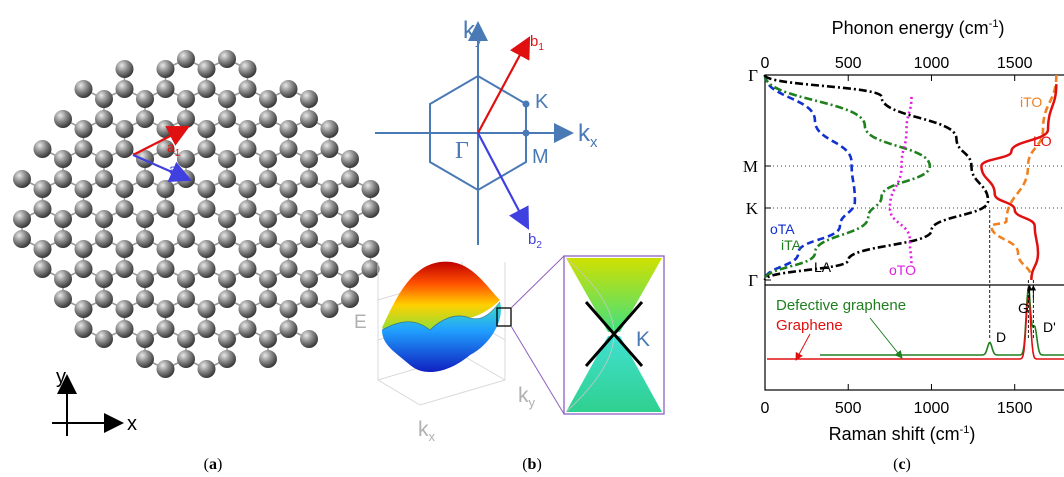  What do you see at coordinates (213, 464) in the screenshot?
I see `caption-a: (a)` at bounding box center [213, 464].